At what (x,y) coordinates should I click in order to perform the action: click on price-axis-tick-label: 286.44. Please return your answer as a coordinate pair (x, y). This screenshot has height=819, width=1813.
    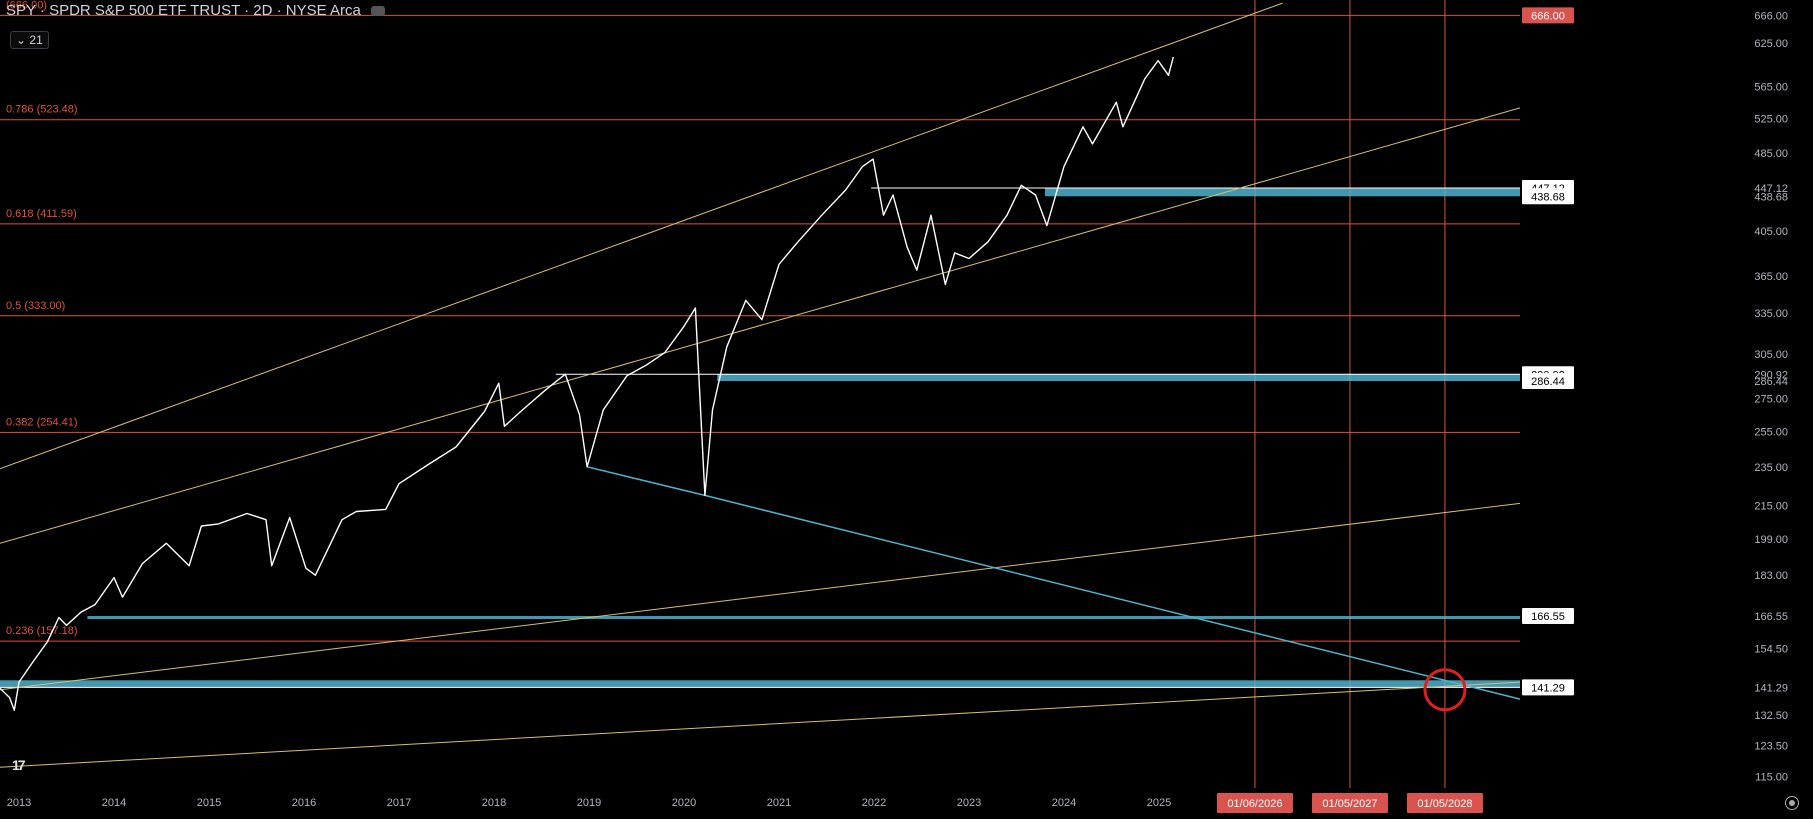
    Looking at the image, I should click on (1771, 382).